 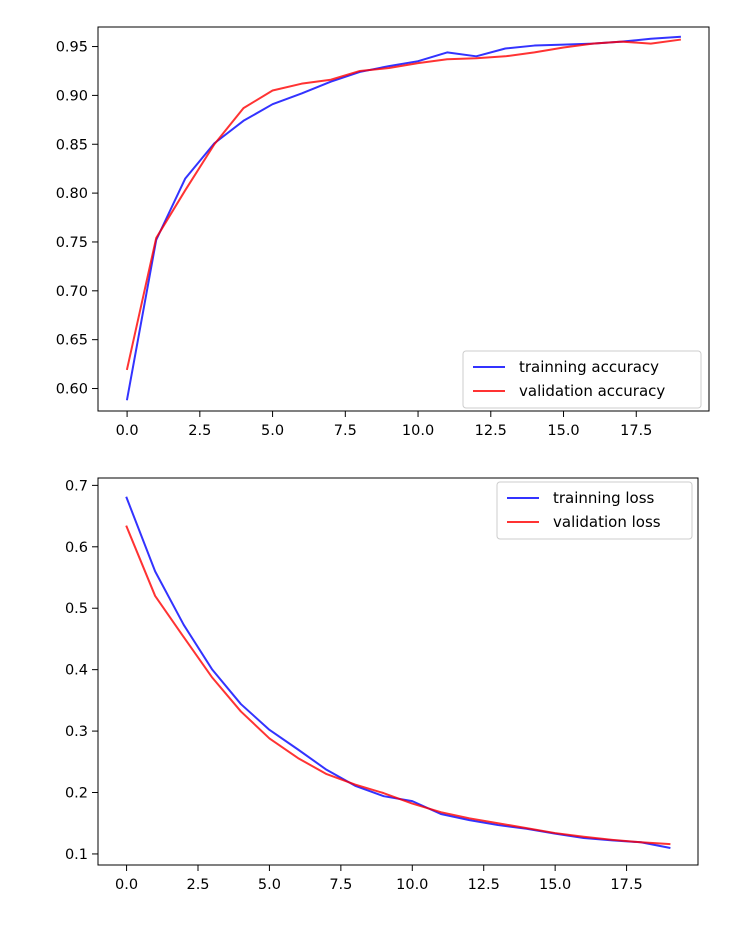 I want to click on legend-label: trainning loss, so click(x=604, y=498).